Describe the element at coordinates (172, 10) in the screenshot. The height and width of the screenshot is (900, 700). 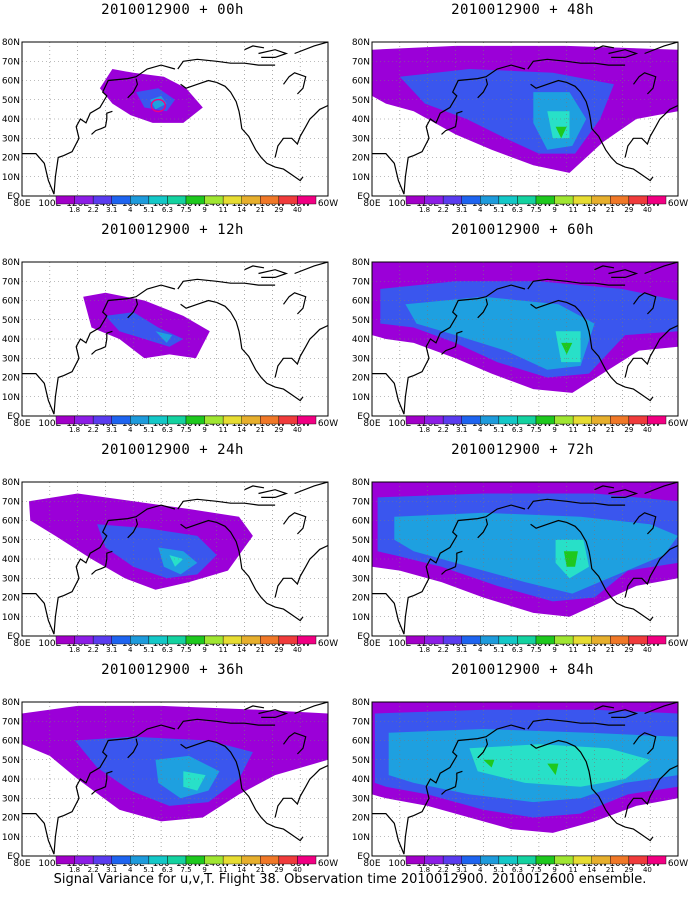
I see `panel-title: 2010012900 + 00h` at that location.